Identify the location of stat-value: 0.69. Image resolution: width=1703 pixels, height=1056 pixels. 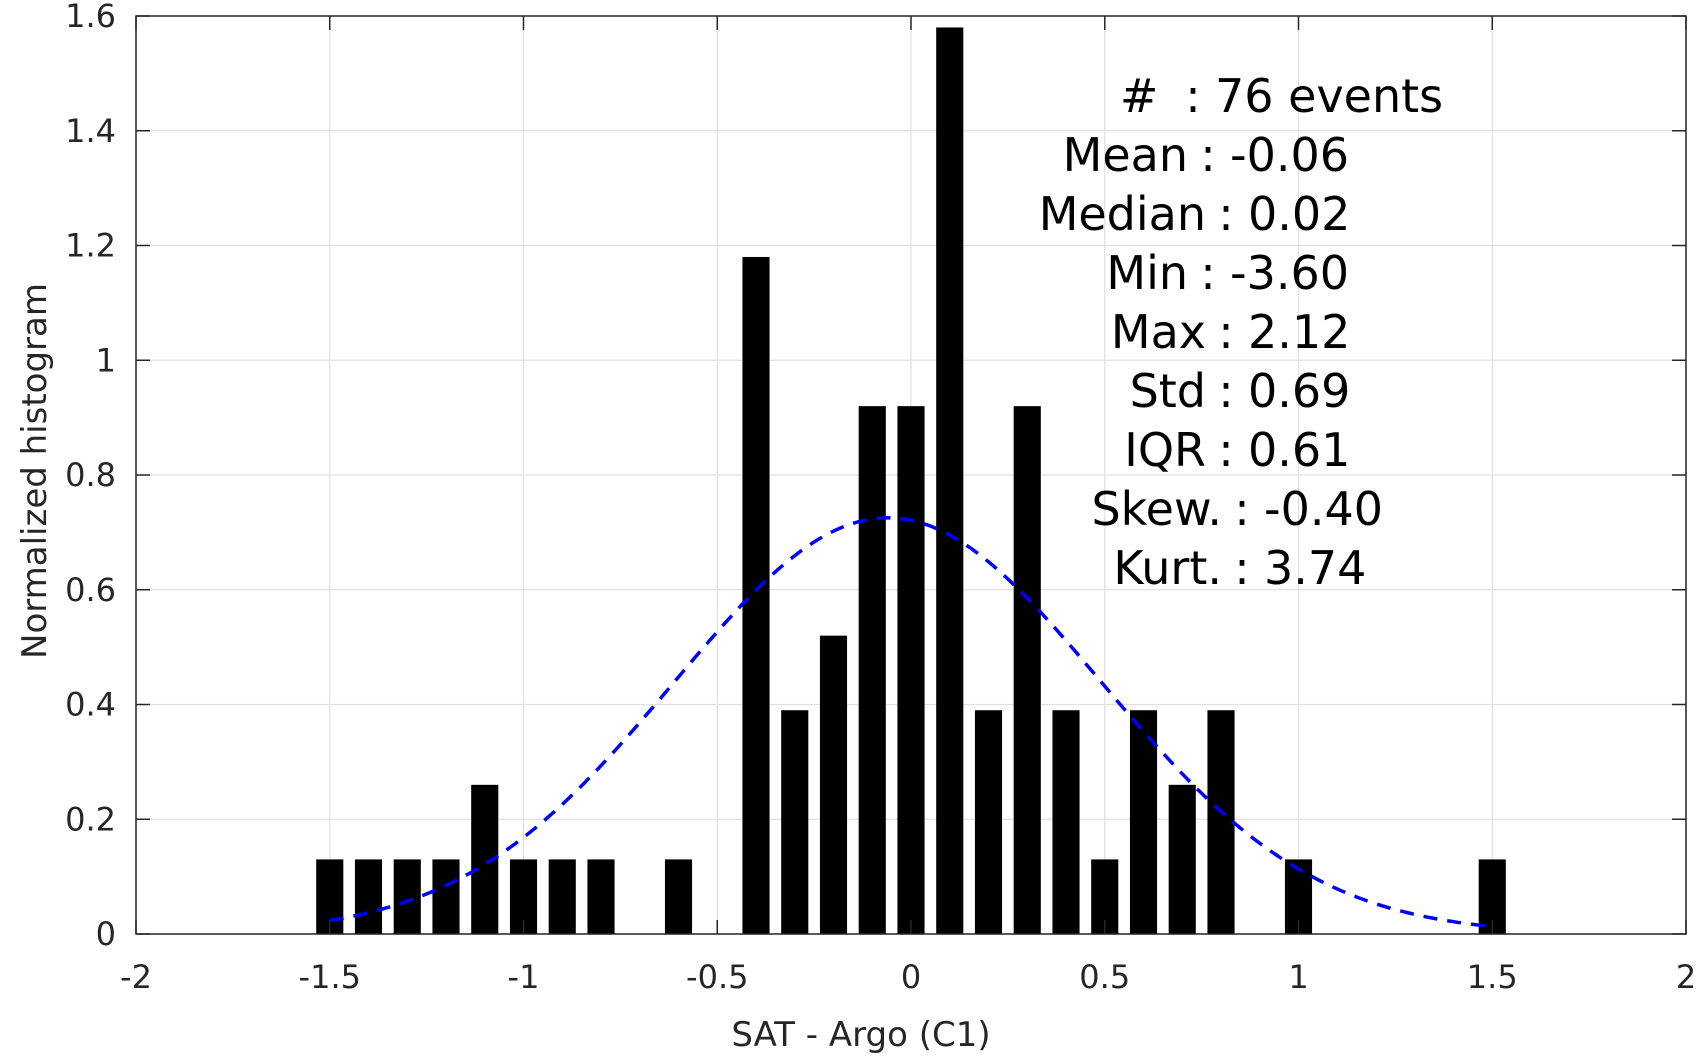
(1299, 391).